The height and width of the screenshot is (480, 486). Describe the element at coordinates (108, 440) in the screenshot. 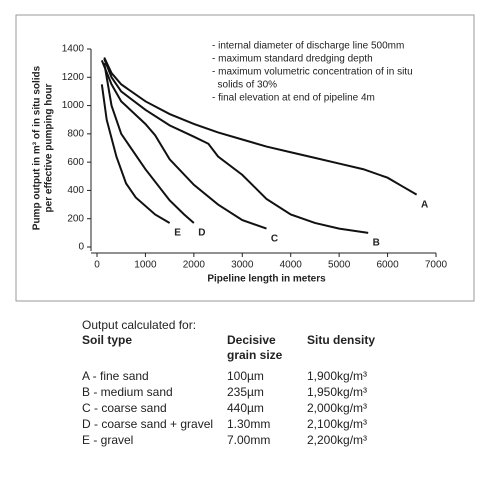

I see `table-cell: E - gravel` at that location.